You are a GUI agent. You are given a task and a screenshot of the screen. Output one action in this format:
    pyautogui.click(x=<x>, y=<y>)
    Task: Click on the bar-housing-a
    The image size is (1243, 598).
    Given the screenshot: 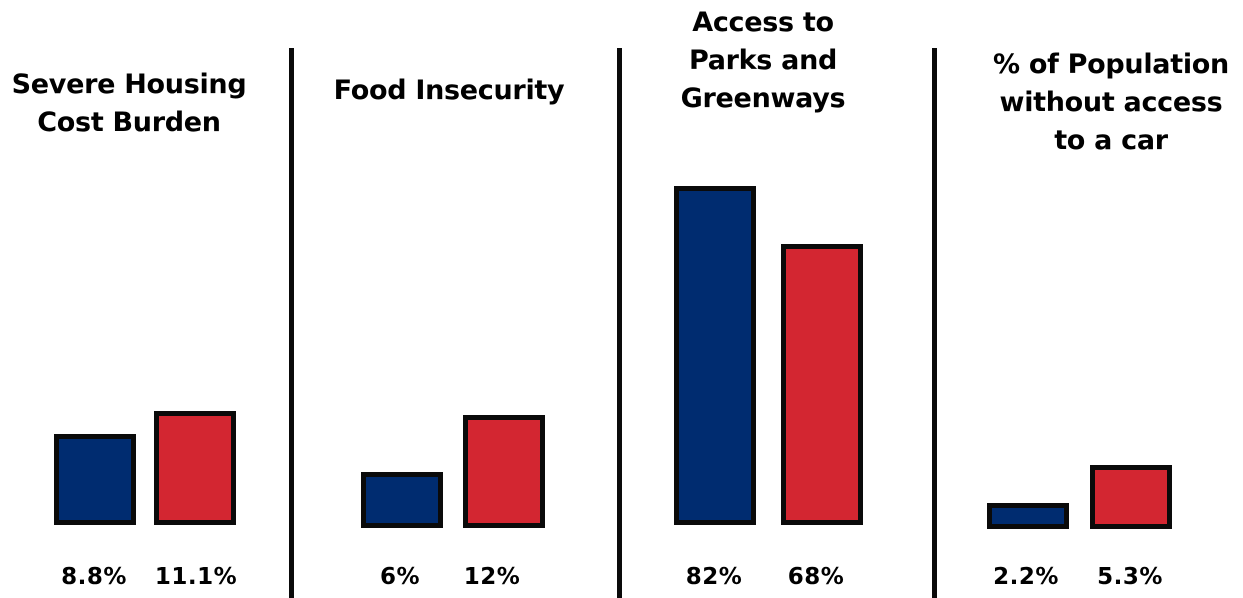 What is the action you would take?
    pyautogui.click(x=95, y=479)
    